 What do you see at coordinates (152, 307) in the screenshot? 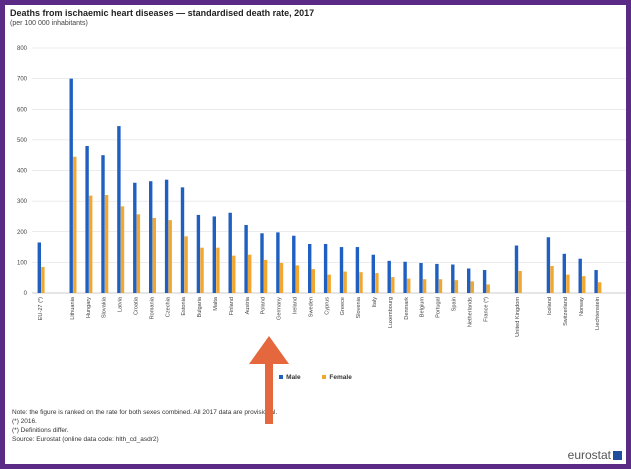
I see `x-tick-label: Romania` at bounding box center [152, 307].